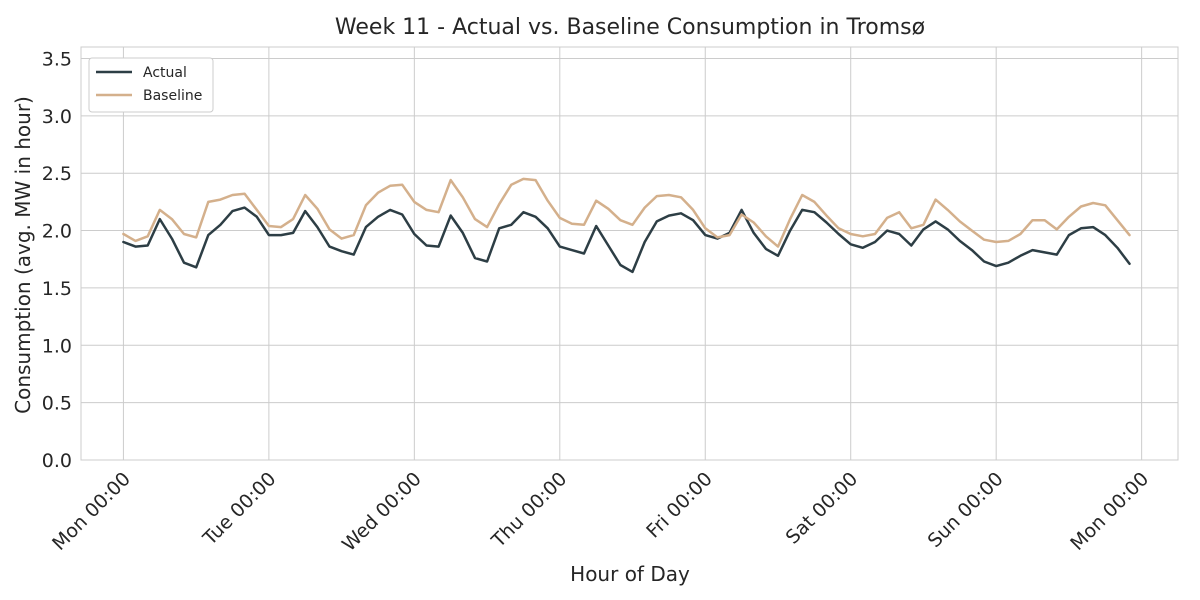  Describe the element at coordinates (23, 255) in the screenshot. I see `y-axis-label: Consumption (avg. MW in hour)` at that location.